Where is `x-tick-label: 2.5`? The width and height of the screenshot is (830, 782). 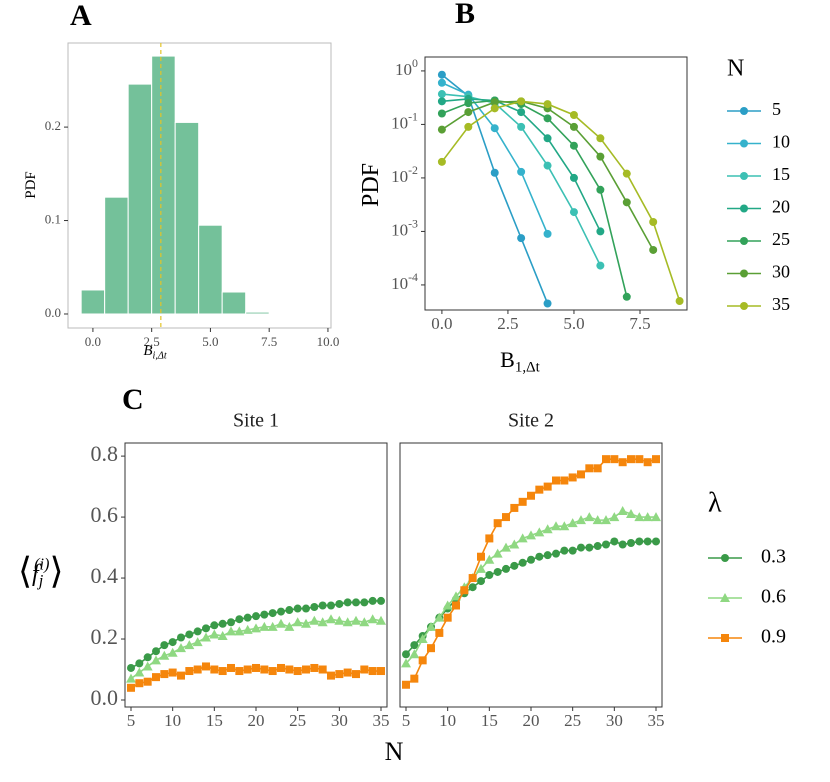
x-tick-label: 2.5 is located at coordinates (152, 341).